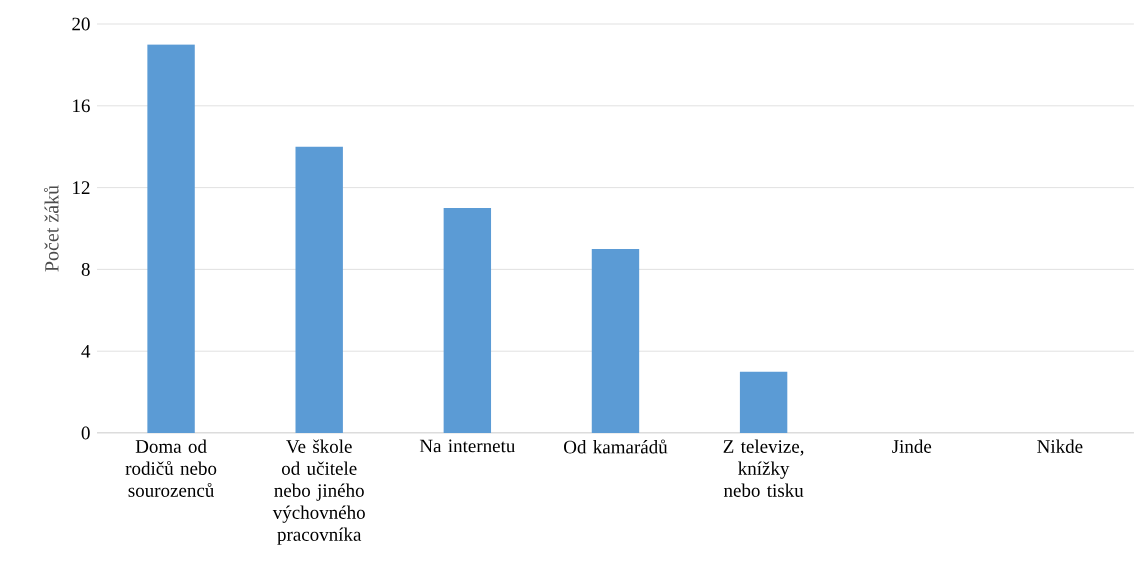 The height and width of the screenshot is (584, 1134). I want to click on x-tick-label: Ve škole od učitele nebo jiného výchovného pracovníka, so click(318, 492).